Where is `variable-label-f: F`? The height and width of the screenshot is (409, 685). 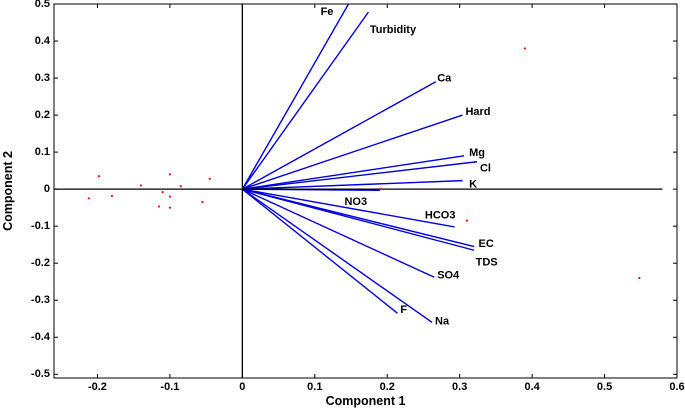
variable-label-f: F is located at coordinates (403, 310).